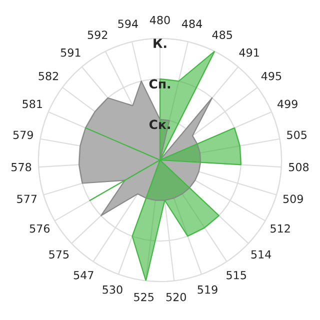  What do you see at coordinates (249, 52) in the screenshot?
I see `spoke-label: 491` at bounding box center [249, 52].